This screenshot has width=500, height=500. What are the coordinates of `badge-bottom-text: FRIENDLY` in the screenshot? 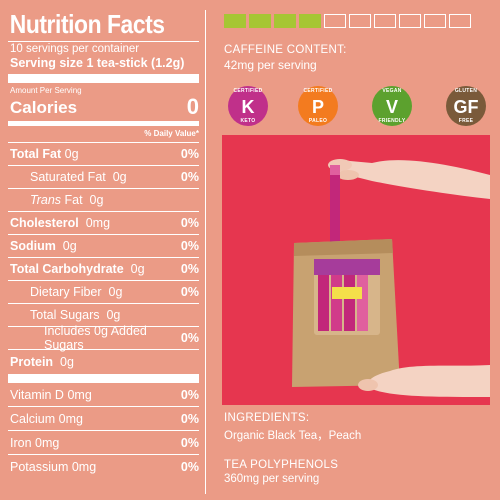 It's located at (392, 121).